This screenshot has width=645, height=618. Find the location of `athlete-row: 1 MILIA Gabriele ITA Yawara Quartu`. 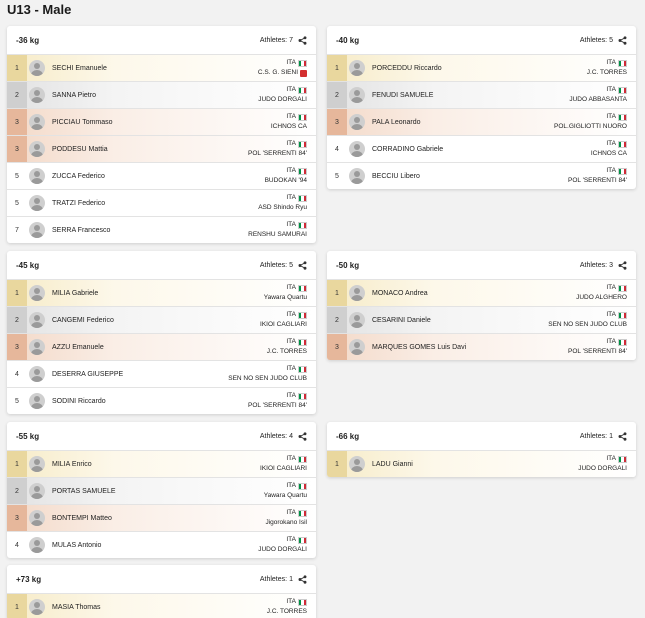

athlete-row: 1 MILIA Gabriele ITA Yawara Quartu is located at coordinates (161, 292).